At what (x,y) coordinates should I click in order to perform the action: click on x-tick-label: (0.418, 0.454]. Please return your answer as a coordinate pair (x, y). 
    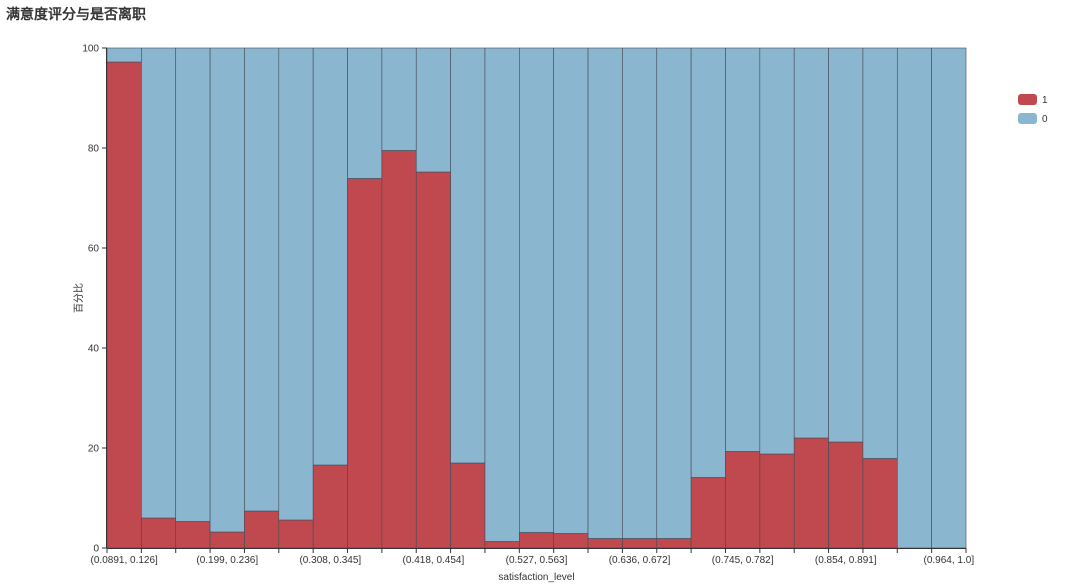
    Looking at the image, I should click on (434, 560).